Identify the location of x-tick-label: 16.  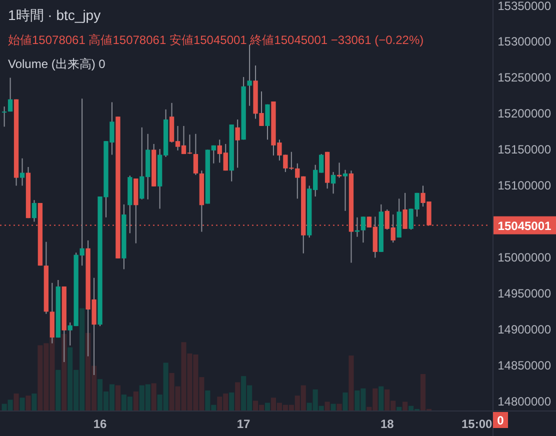
(100, 424).